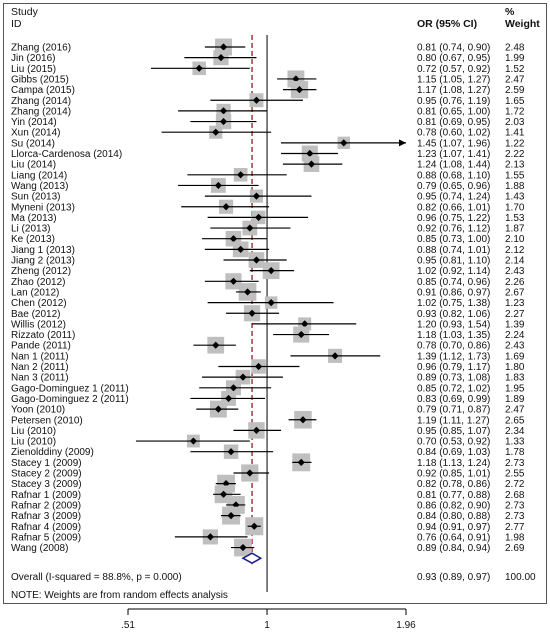  I want to click on study-id: Liu (2015), so click(33, 69).